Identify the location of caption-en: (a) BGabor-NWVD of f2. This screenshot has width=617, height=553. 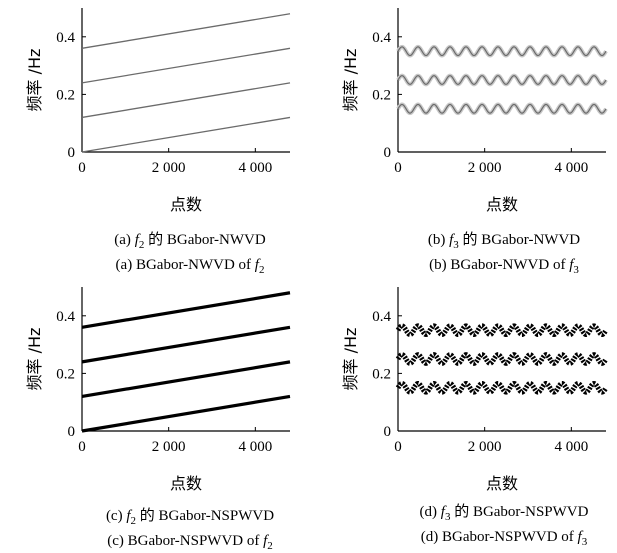
(190, 266).